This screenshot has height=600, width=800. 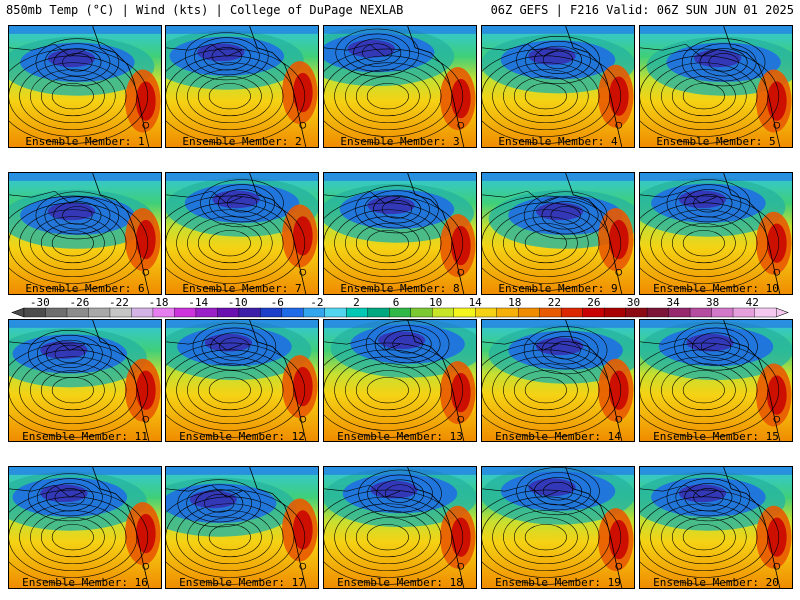 What do you see at coordinates (712, 303) in the screenshot?
I see `colorbar-tick-label: 38` at bounding box center [712, 303].